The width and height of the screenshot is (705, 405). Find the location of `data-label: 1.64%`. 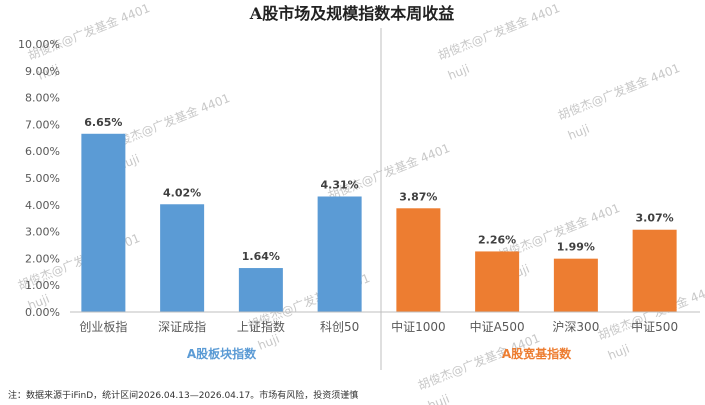

data-label: 1.64% is located at coordinates (261, 256).